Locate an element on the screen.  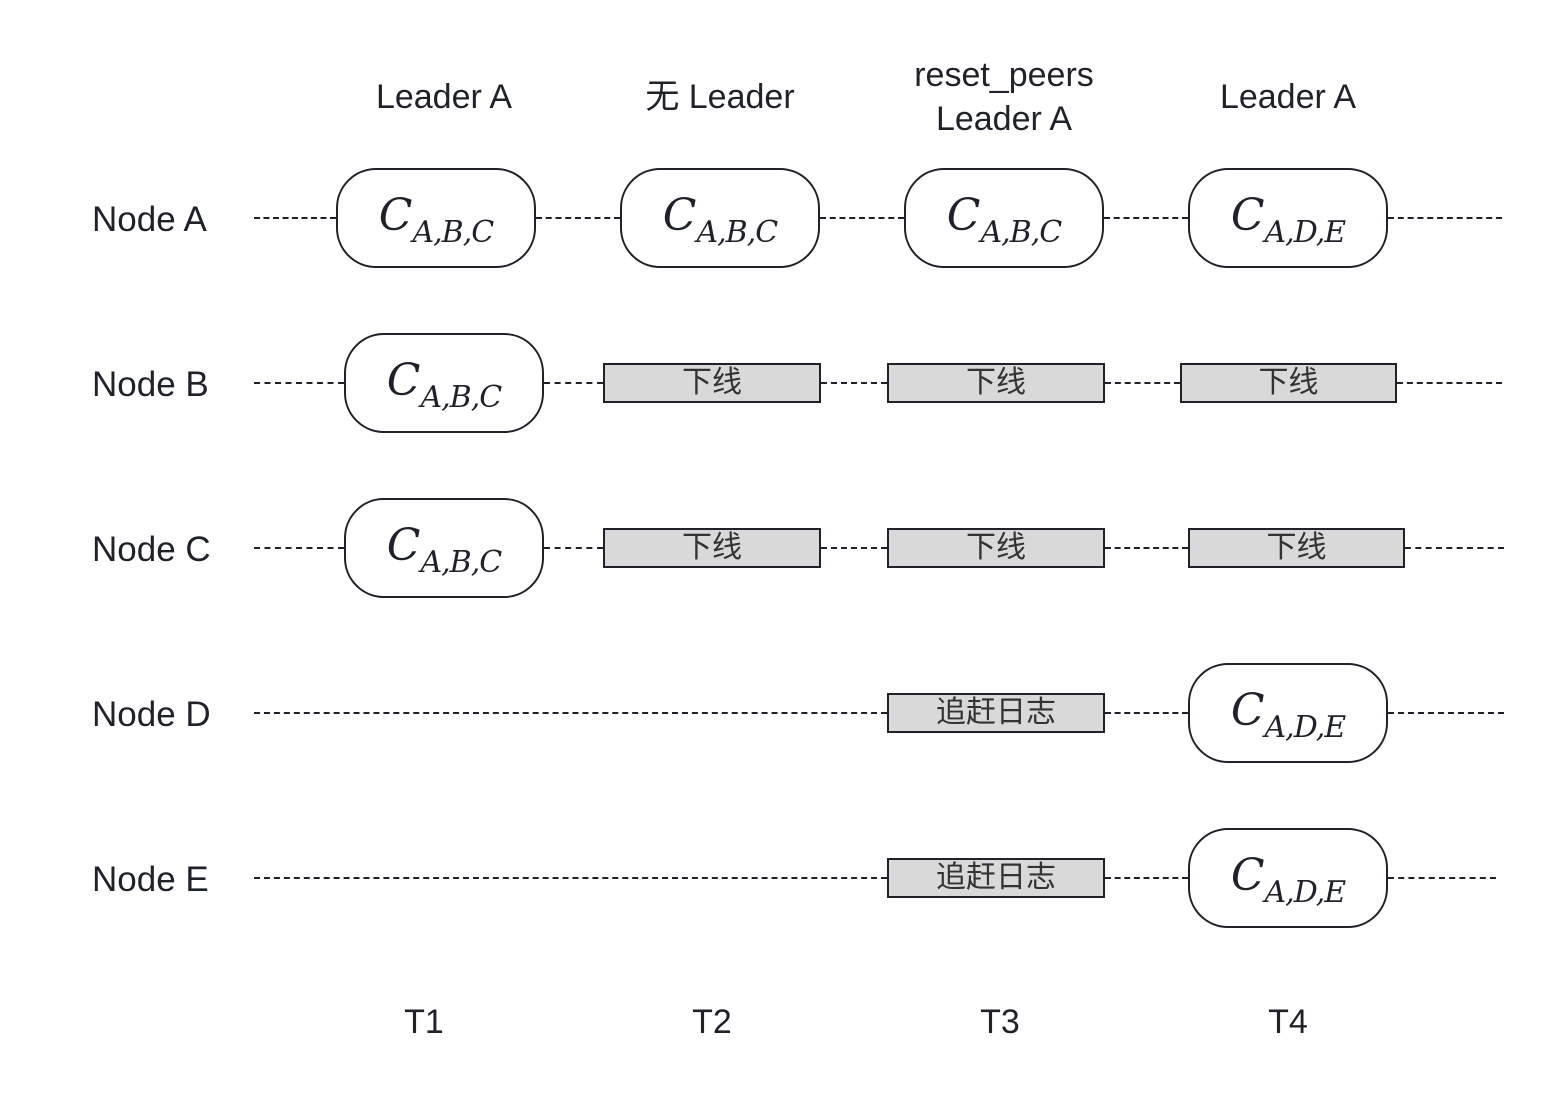
node-b-label: Node B is located at coordinates (150, 384).